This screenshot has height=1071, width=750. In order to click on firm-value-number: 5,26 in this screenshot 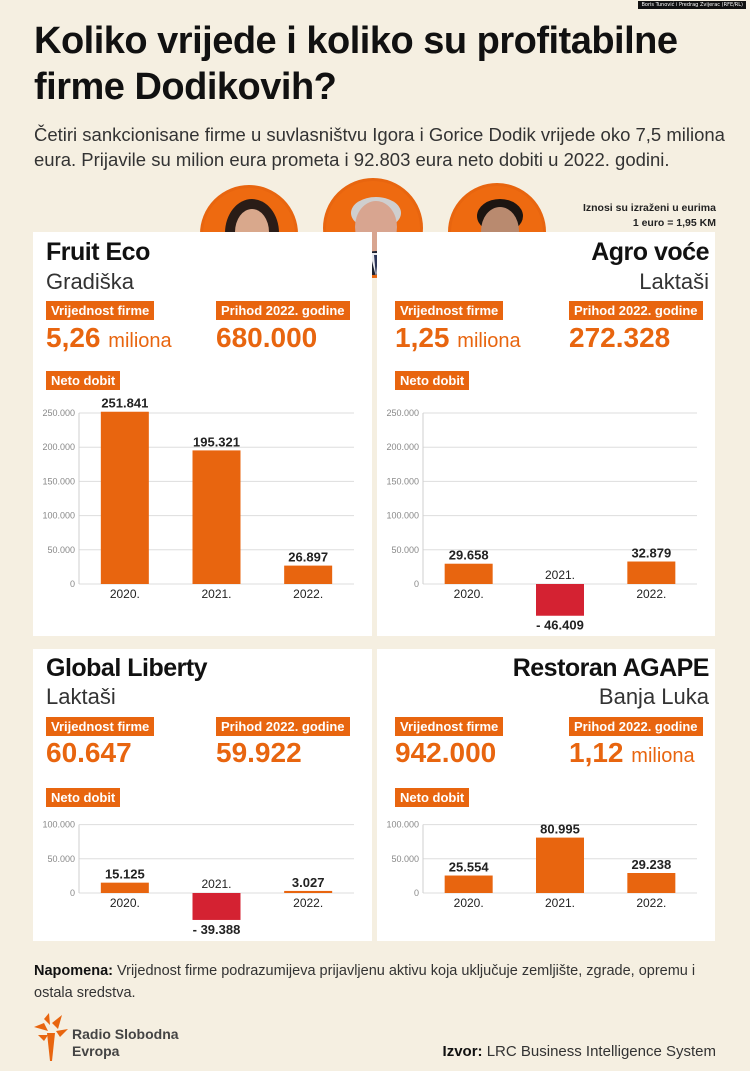, I will do `click(73, 337)`.